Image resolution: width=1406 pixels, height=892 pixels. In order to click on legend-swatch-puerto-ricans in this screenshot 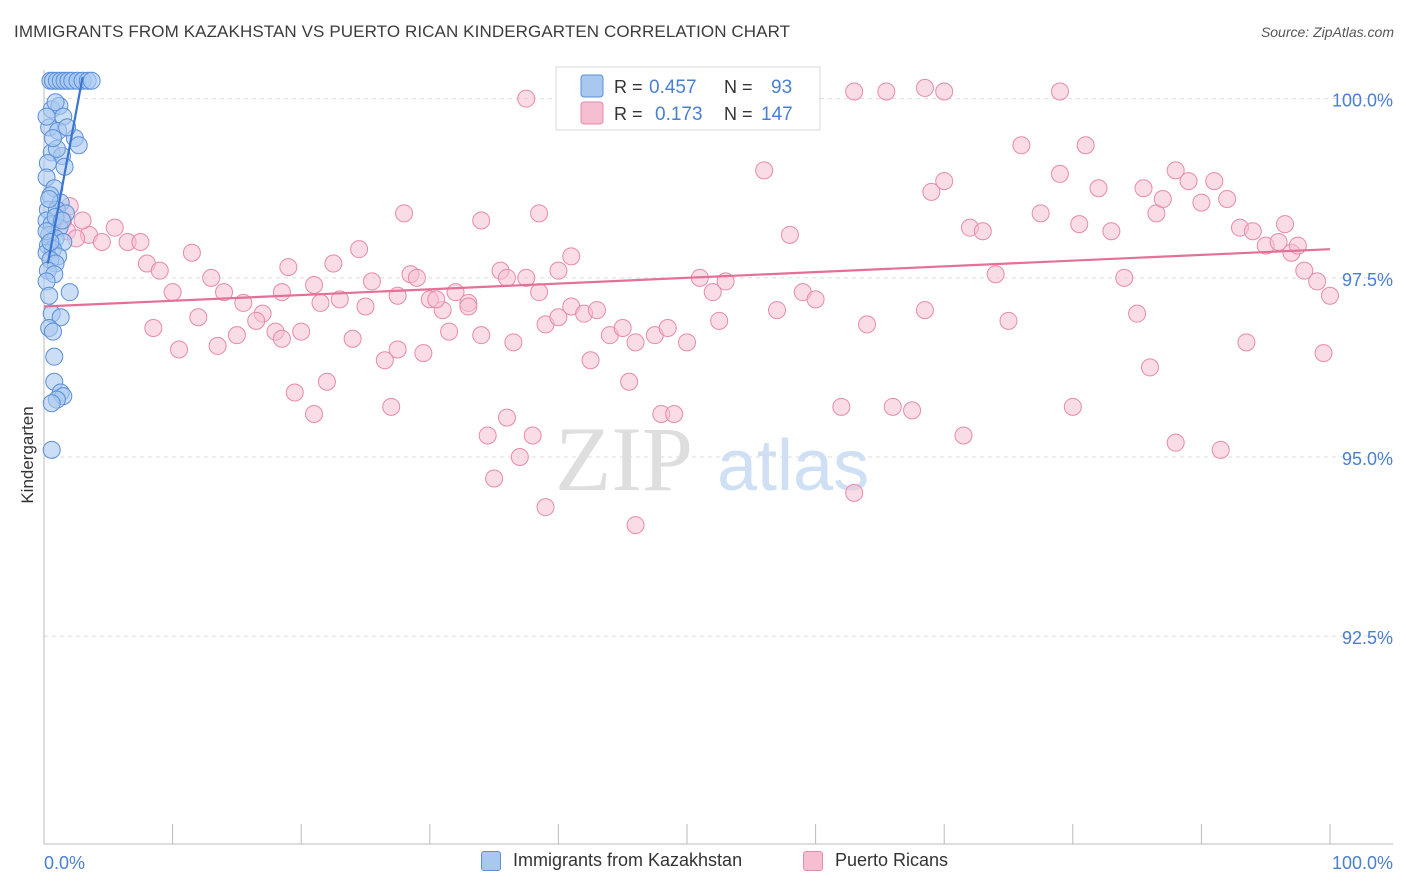, I will do `click(813, 860)`.